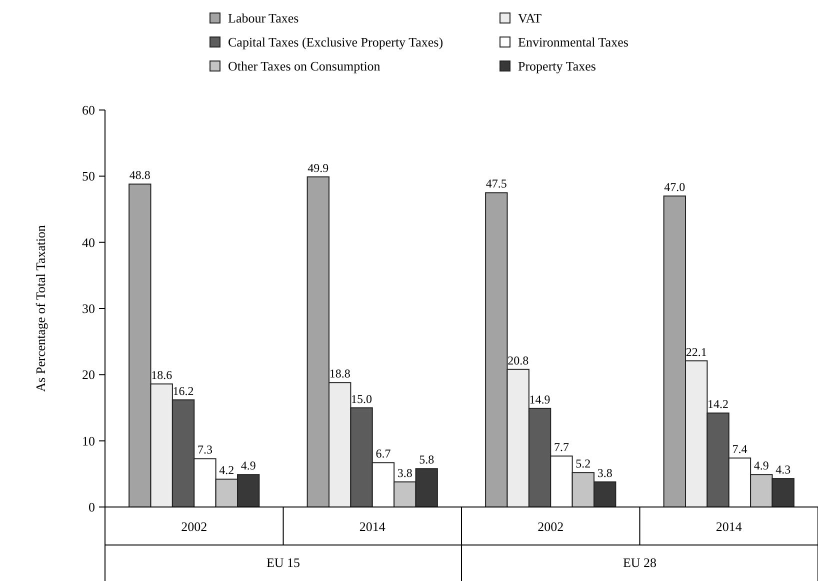  Describe the element at coordinates (88, 440) in the screenshot. I see `y-tick-label: 10` at that location.